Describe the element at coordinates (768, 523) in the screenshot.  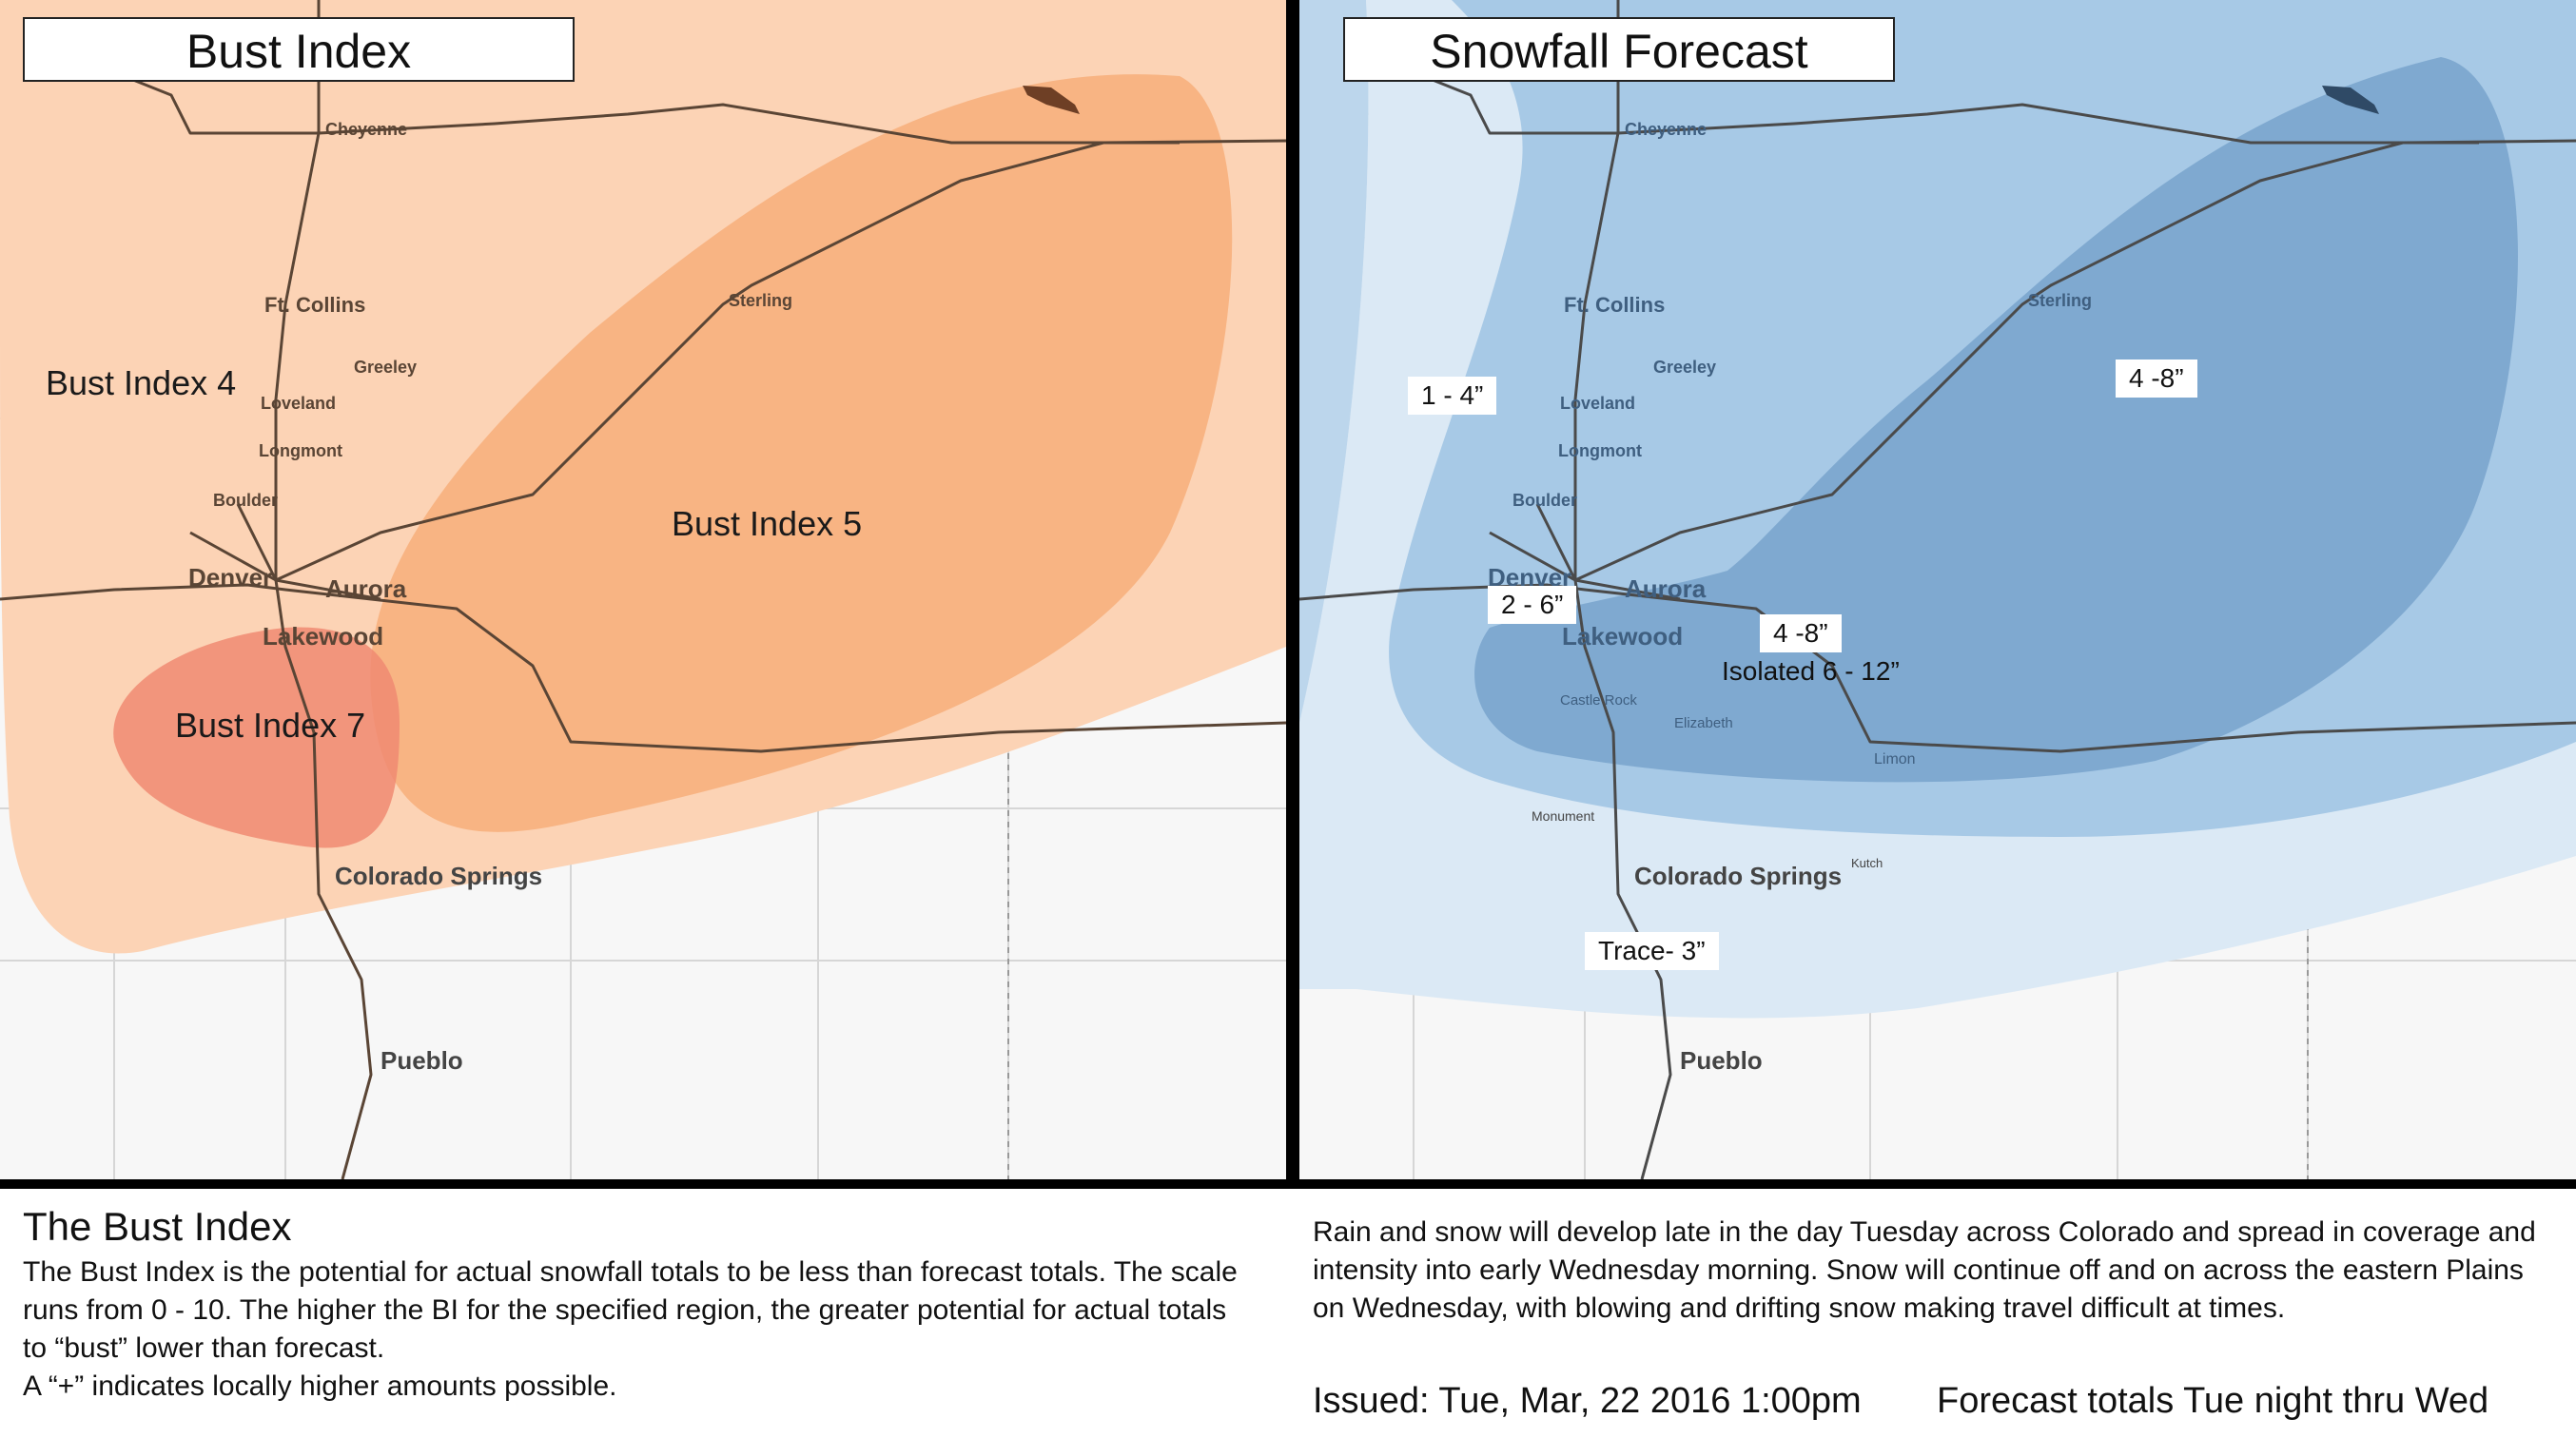
I see `bust-index-5-label: Bust Index 5` at that location.